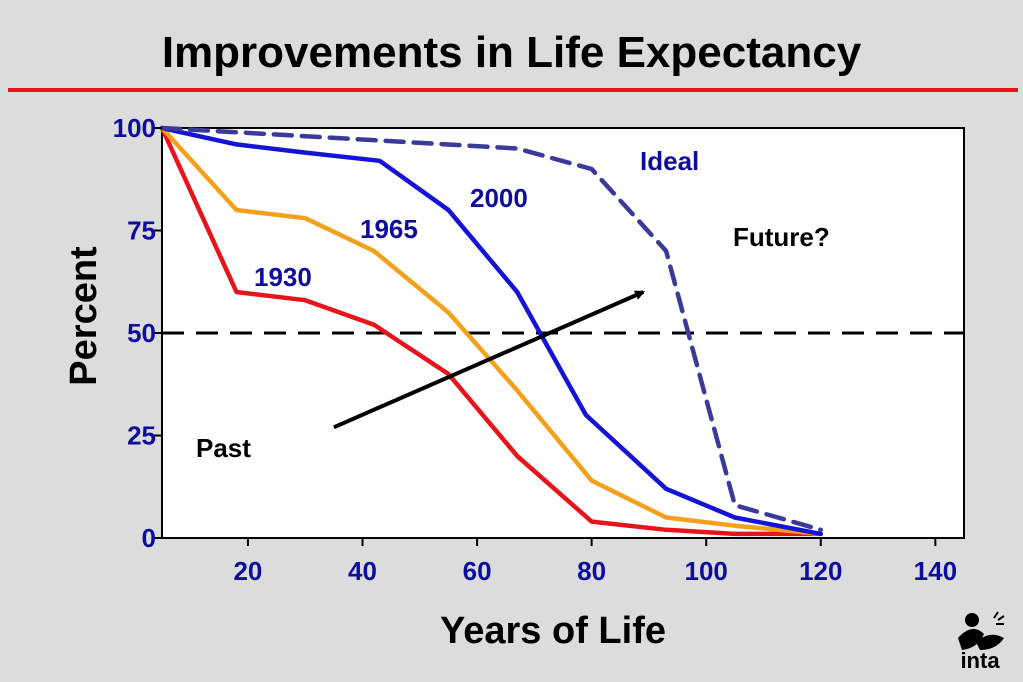 The height and width of the screenshot is (682, 1023). What do you see at coordinates (247, 571) in the screenshot?
I see `x-tick-label: 20` at bounding box center [247, 571].